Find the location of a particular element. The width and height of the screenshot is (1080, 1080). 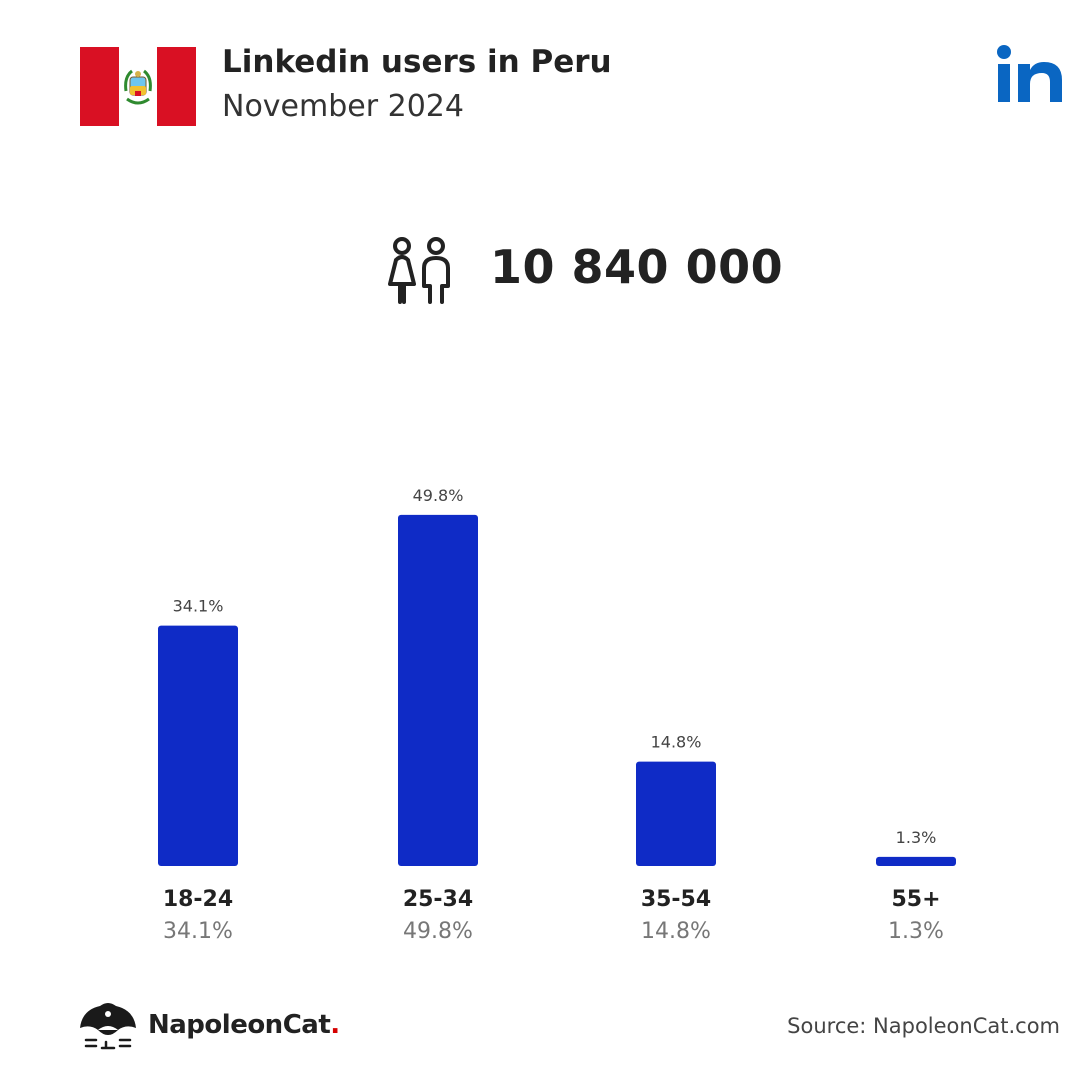

data-label-55+: 1.3% is located at coordinates (916, 837).